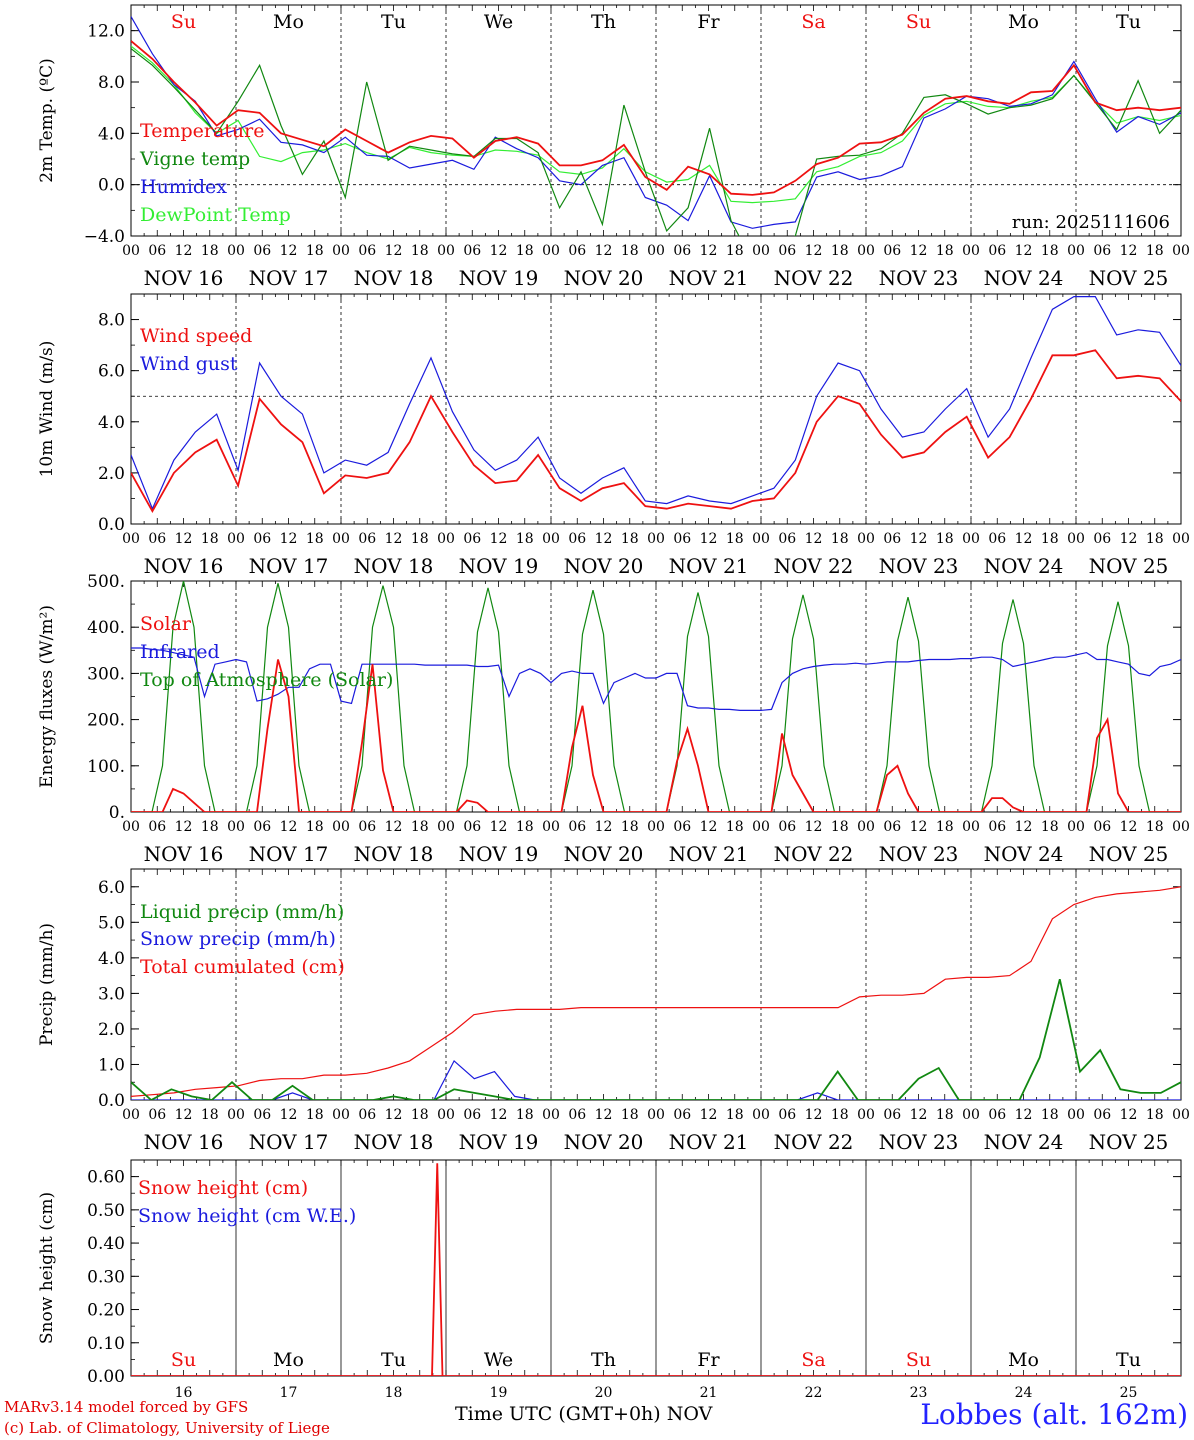 Image resolution: width=1194 pixels, height=1440 pixels. Describe the element at coordinates (106, 1244) in the screenshot. I see `panel-4-ytick-label: 0.40` at that location.